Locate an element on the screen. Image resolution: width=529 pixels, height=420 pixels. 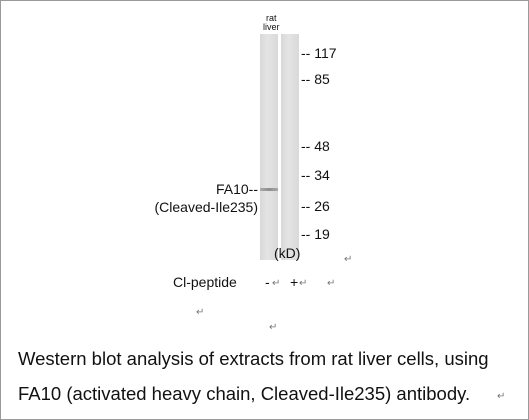
treatment-sign: - is located at coordinates (267, 282).